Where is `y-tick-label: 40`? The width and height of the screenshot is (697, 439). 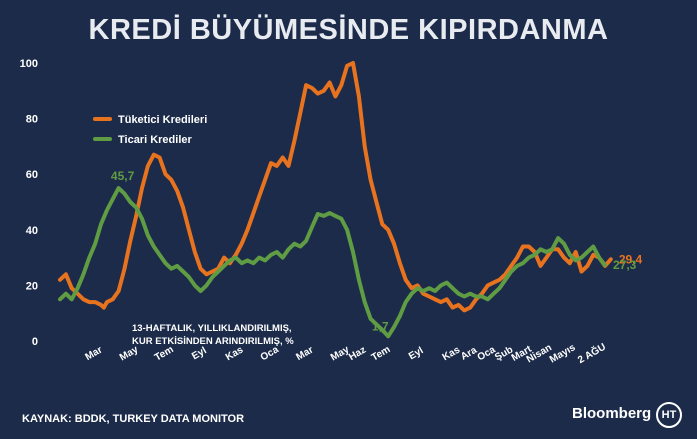 y-tick-label: 40 is located at coordinates (32, 231).